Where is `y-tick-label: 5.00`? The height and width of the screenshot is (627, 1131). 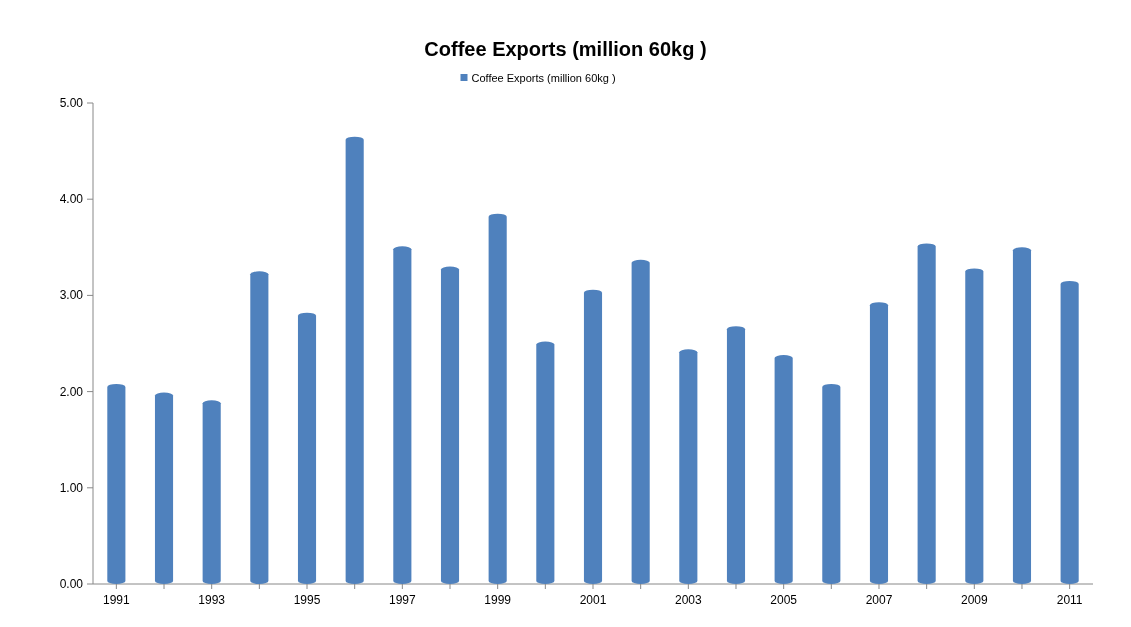
y-tick-label: 5.00 is located at coordinates (71, 103).